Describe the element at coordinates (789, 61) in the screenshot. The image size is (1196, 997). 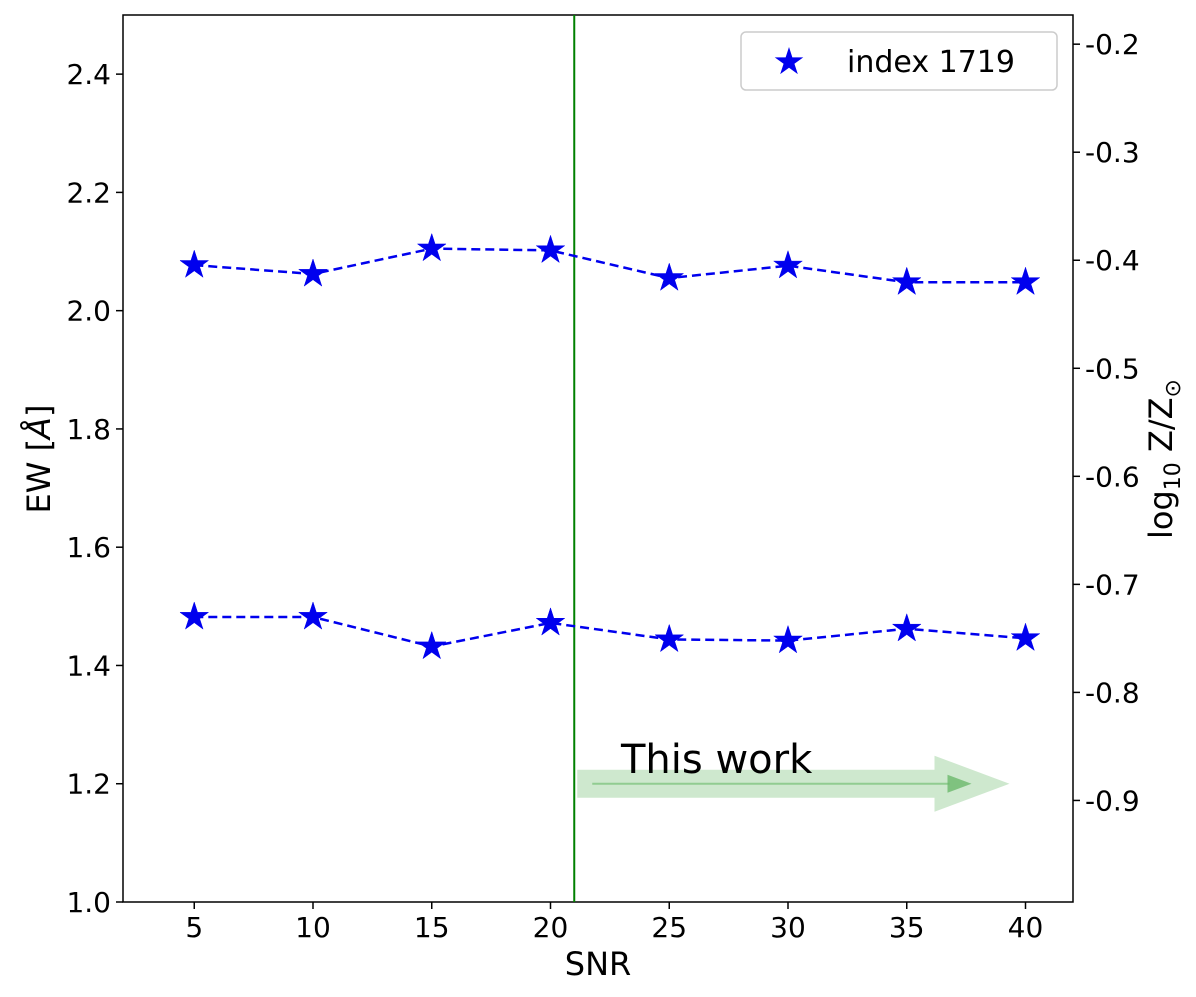
I see `legend-star-marker` at that location.